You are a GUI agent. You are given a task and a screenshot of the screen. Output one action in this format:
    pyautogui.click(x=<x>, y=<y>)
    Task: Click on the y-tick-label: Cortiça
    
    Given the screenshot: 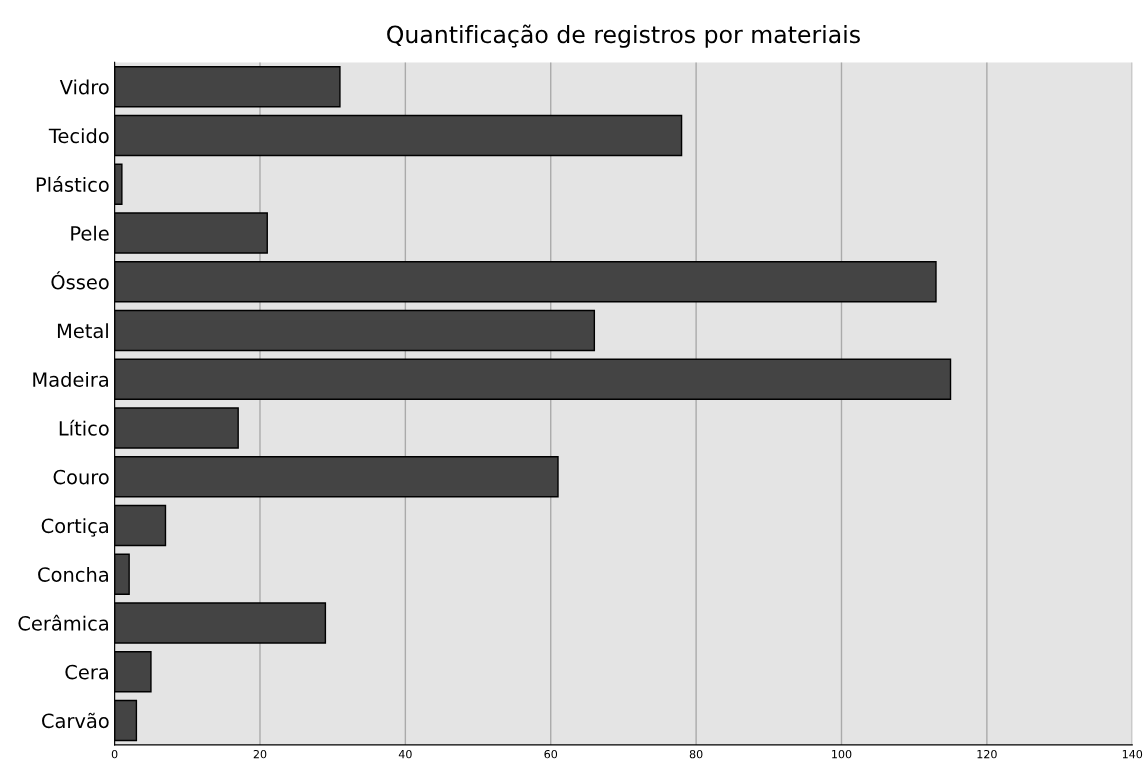 What is the action you would take?
    pyautogui.click(x=74, y=527)
    